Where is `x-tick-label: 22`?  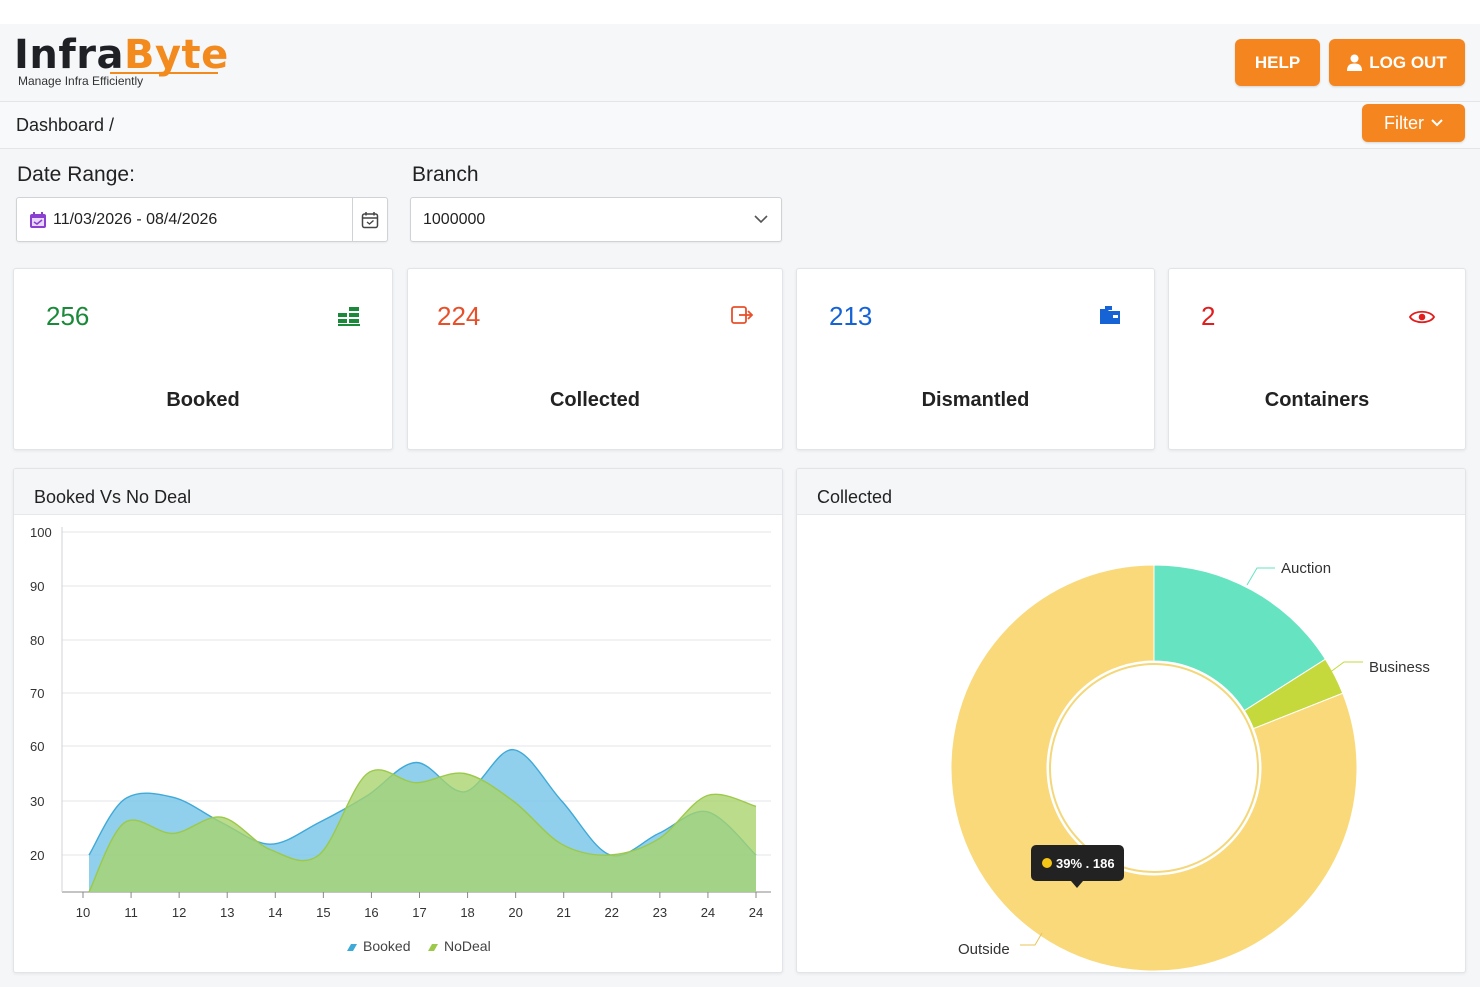
x-tick-label: 22 is located at coordinates (612, 912).